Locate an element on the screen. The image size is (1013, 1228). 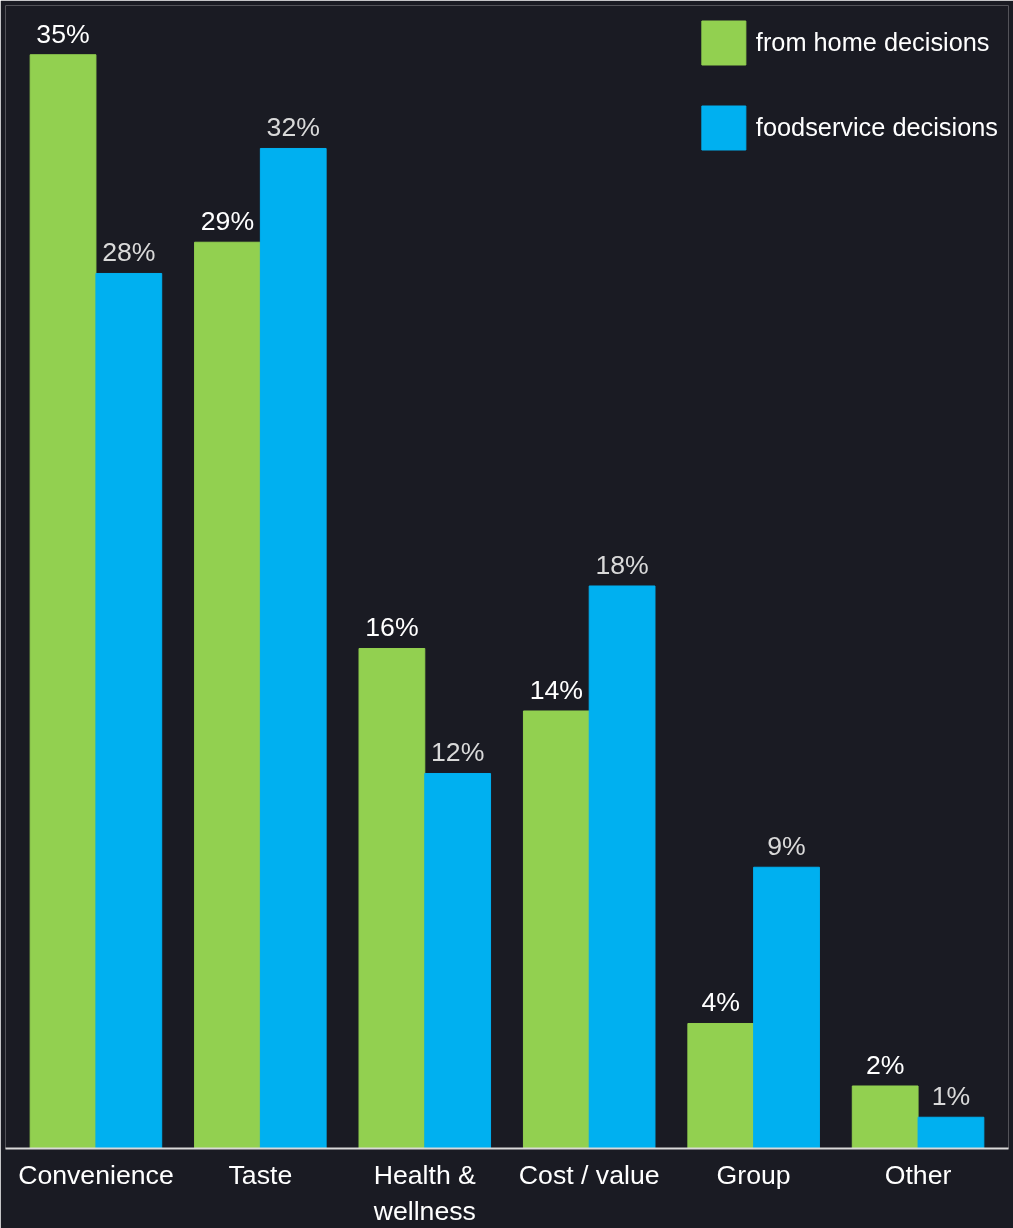
data-label: 18% is located at coordinates (622, 564).